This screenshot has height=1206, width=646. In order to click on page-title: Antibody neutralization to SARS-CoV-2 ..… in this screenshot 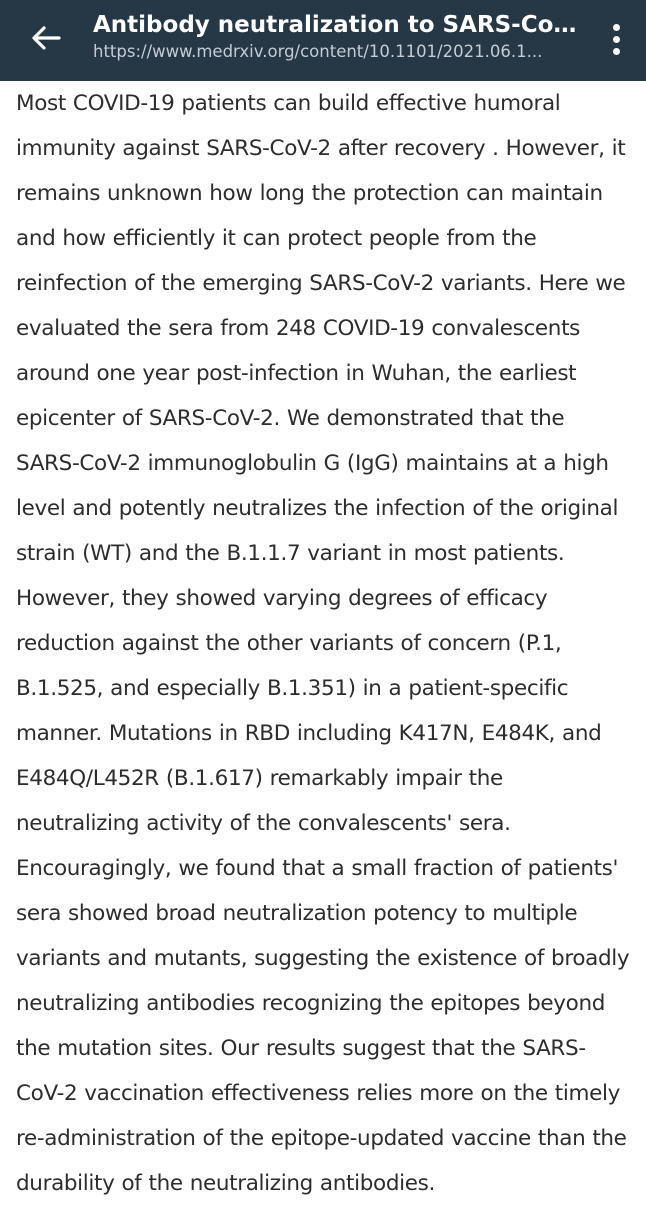, I will do `click(338, 25)`.